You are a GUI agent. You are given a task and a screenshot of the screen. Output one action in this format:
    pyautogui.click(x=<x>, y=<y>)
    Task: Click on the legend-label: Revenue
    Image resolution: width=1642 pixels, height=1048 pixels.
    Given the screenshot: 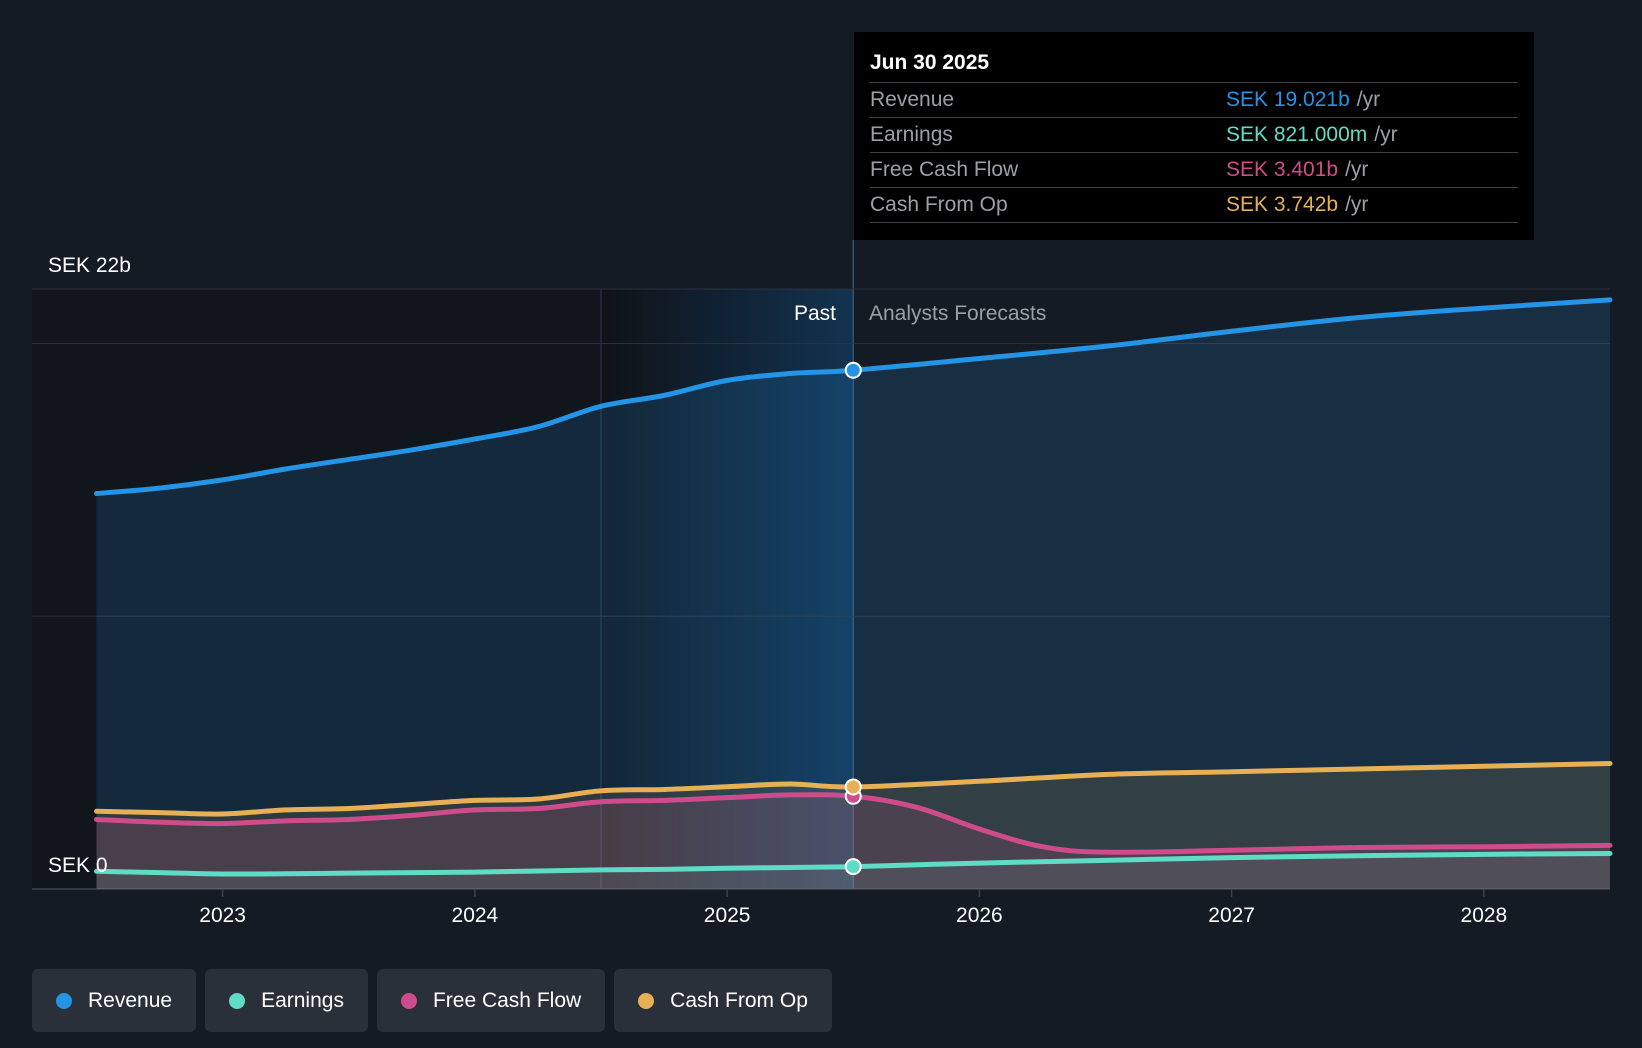 What is the action you would take?
    pyautogui.click(x=130, y=1000)
    